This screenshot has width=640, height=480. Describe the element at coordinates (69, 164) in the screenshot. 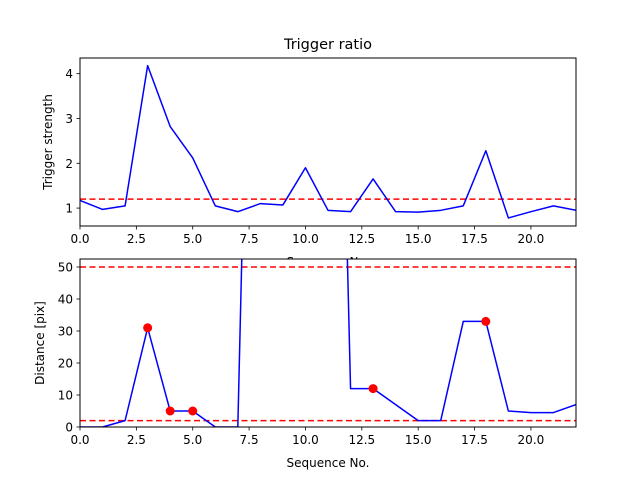

I see `top-y-tick-label: 2` at that location.